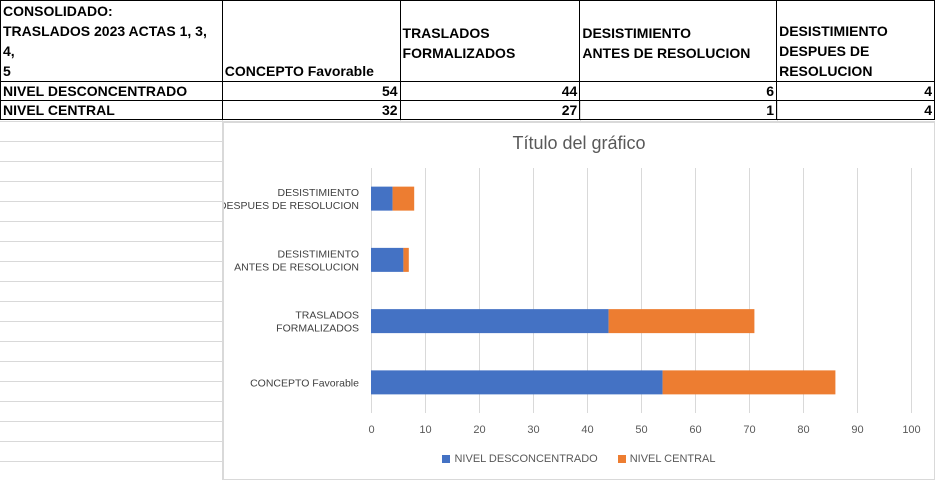 The width and height of the screenshot is (935, 481). What do you see at coordinates (111, 110) in the screenshot?
I see `row-label-cell: NIVEL CENTRAL` at bounding box center [111, 110].